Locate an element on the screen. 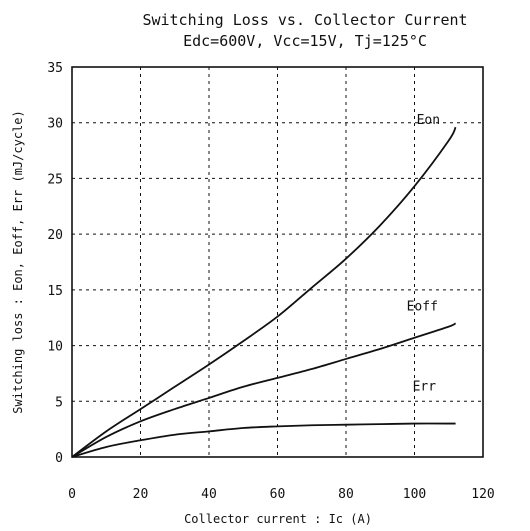  y-tick-label: 20 is located at coordinates (55, 235).